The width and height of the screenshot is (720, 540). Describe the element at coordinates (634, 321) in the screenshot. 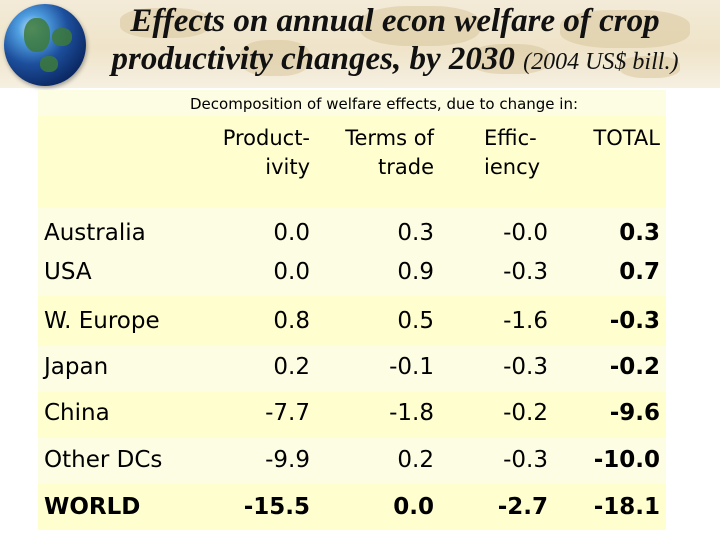

I see `cell-w-europe-total: -0.3` at that location.